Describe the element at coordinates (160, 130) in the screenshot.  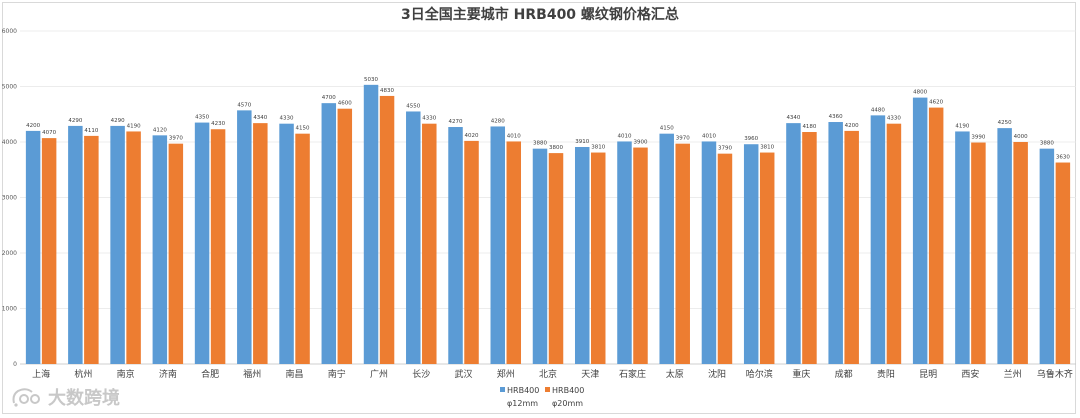
I see `data-label: 4120` at that location.